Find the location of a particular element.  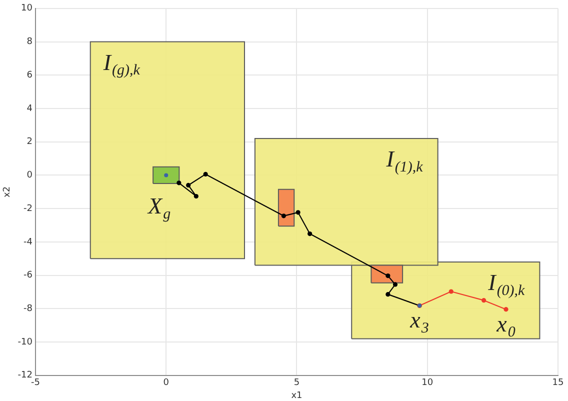

y-tick-label: -6 is located at coordinates (28, 275).